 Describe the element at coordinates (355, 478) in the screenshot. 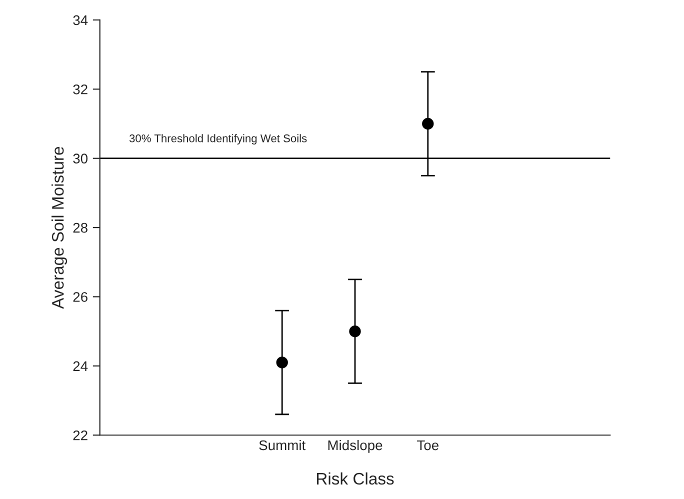

I see `x-axis-title: Risk Class` at that location.